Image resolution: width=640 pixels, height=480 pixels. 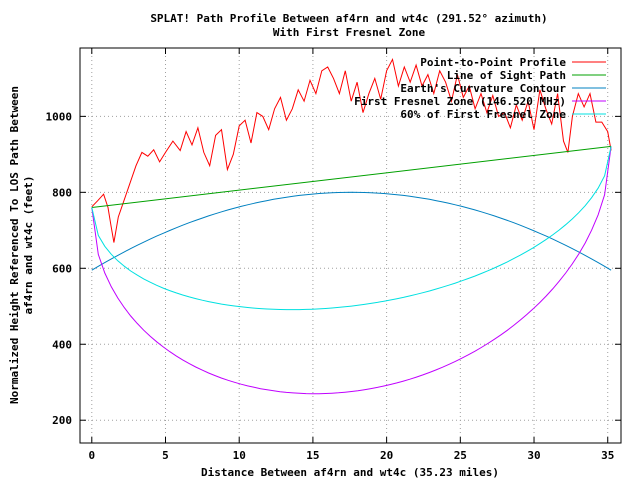 I want to click on y-axis-label-line-2: af4rn and wt4c (feet), so click(x=28, y=244).